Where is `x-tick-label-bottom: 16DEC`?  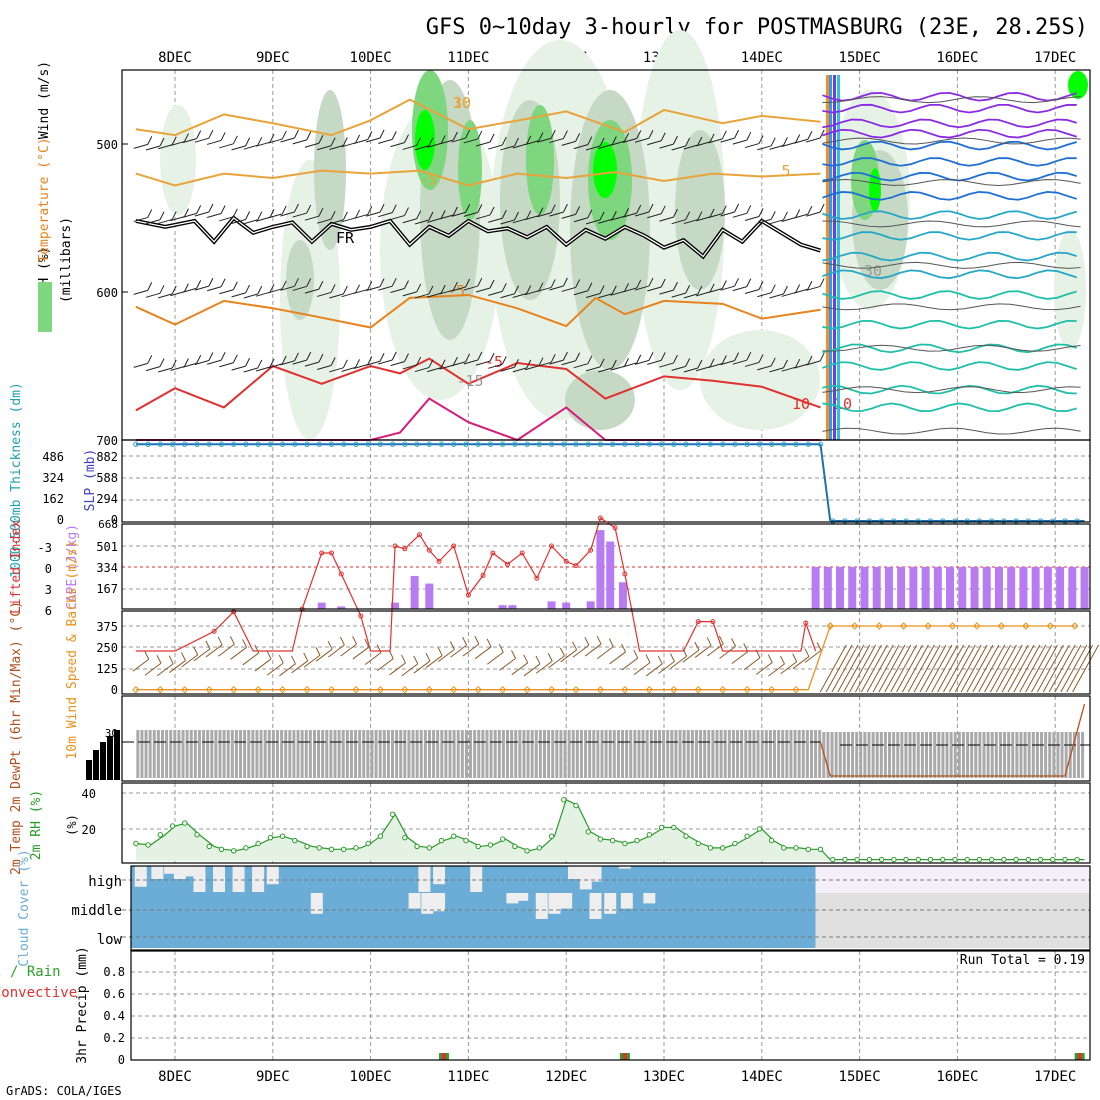
x-tick-label-bottom: 16DEC is located at coordinates (957, 1077).